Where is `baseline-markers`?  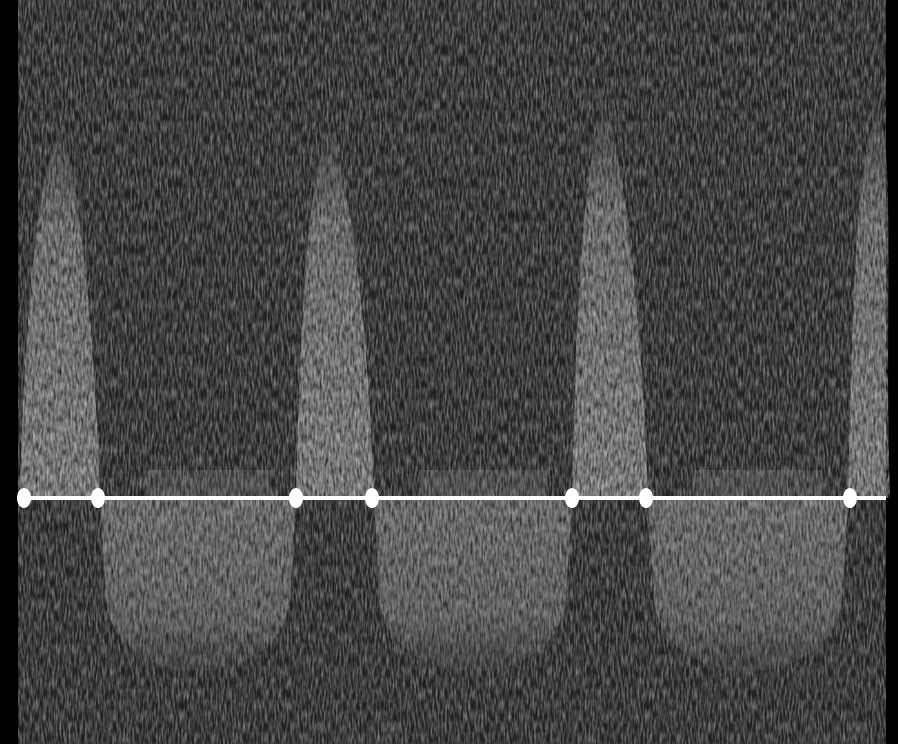
baseline-markers is located at coordinates (437, 498).